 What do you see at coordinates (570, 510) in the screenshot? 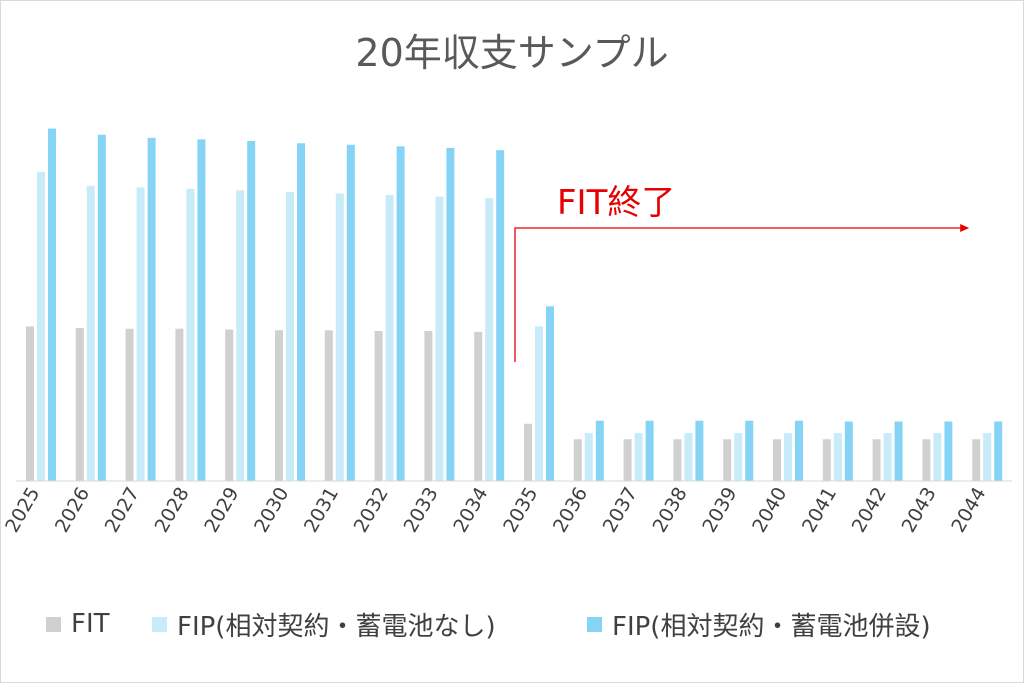
I see `x-tick-label-2036: 2036` at bounding box center [570, 510].